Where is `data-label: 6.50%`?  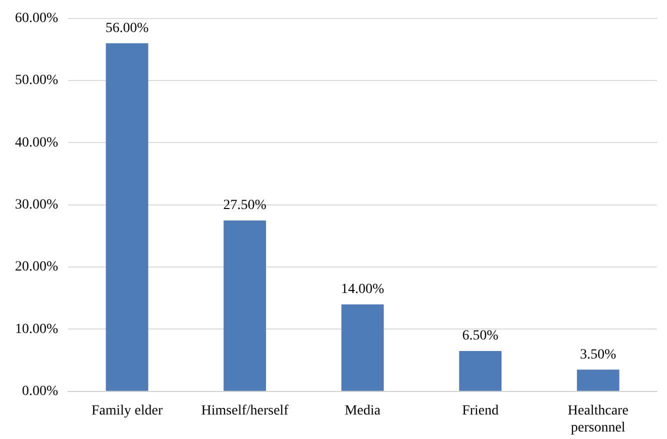 data-label: 6.50% is located at coordinates (480, 336).